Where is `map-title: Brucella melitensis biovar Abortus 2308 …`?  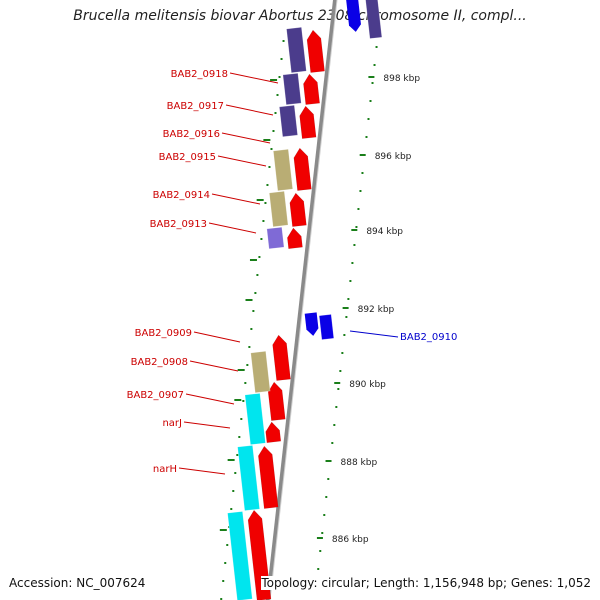 map-title: Brucella melitensis biovar Abortus 2308 … is located at coordinates (300, 16).